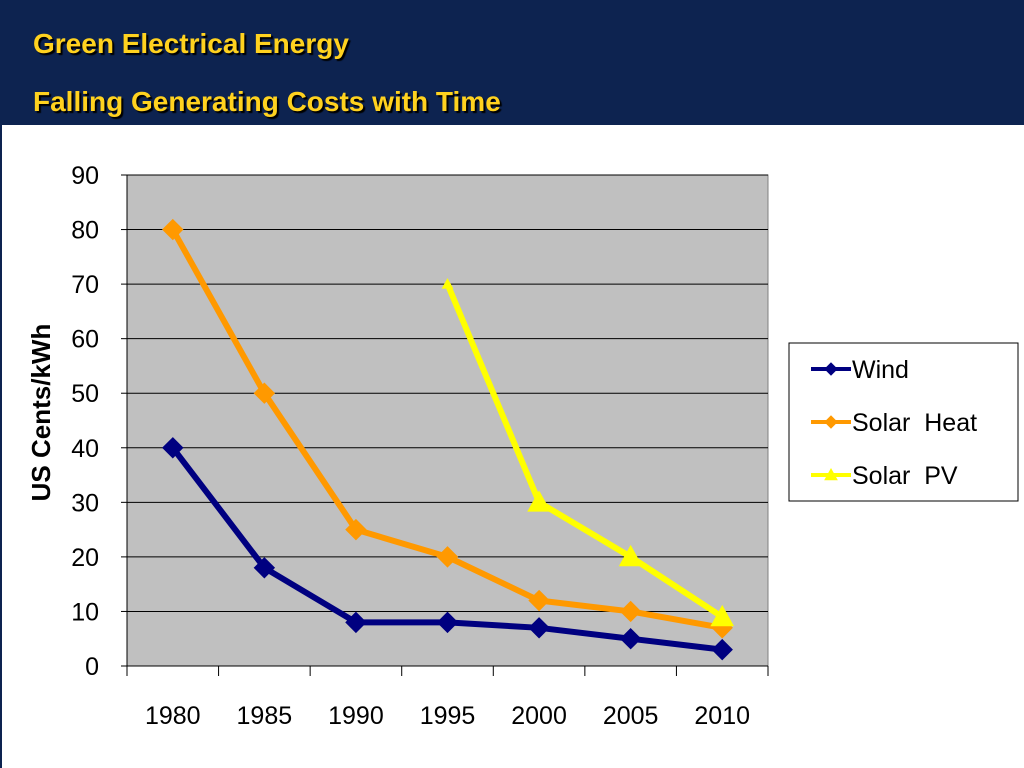 Image resolution: width=1024 pixels, height=768 pixels. I want to click on y-tick-label: 60, so click(85, 340).